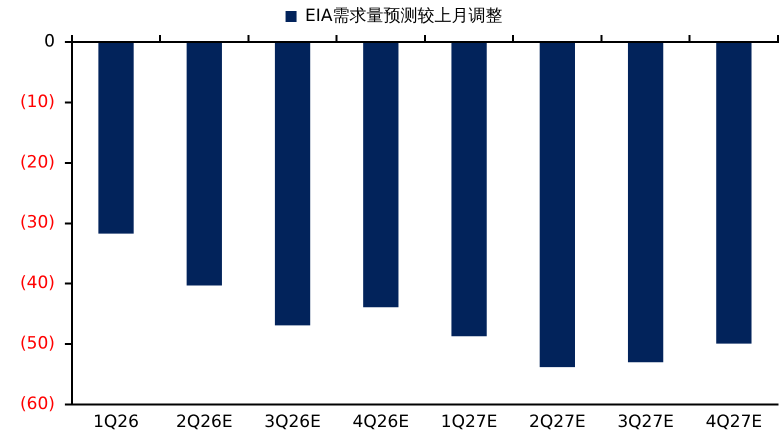  Describe the element at coordinates (37, 344) in the screenshot. I see `y-tick-label: (50)` at that location.